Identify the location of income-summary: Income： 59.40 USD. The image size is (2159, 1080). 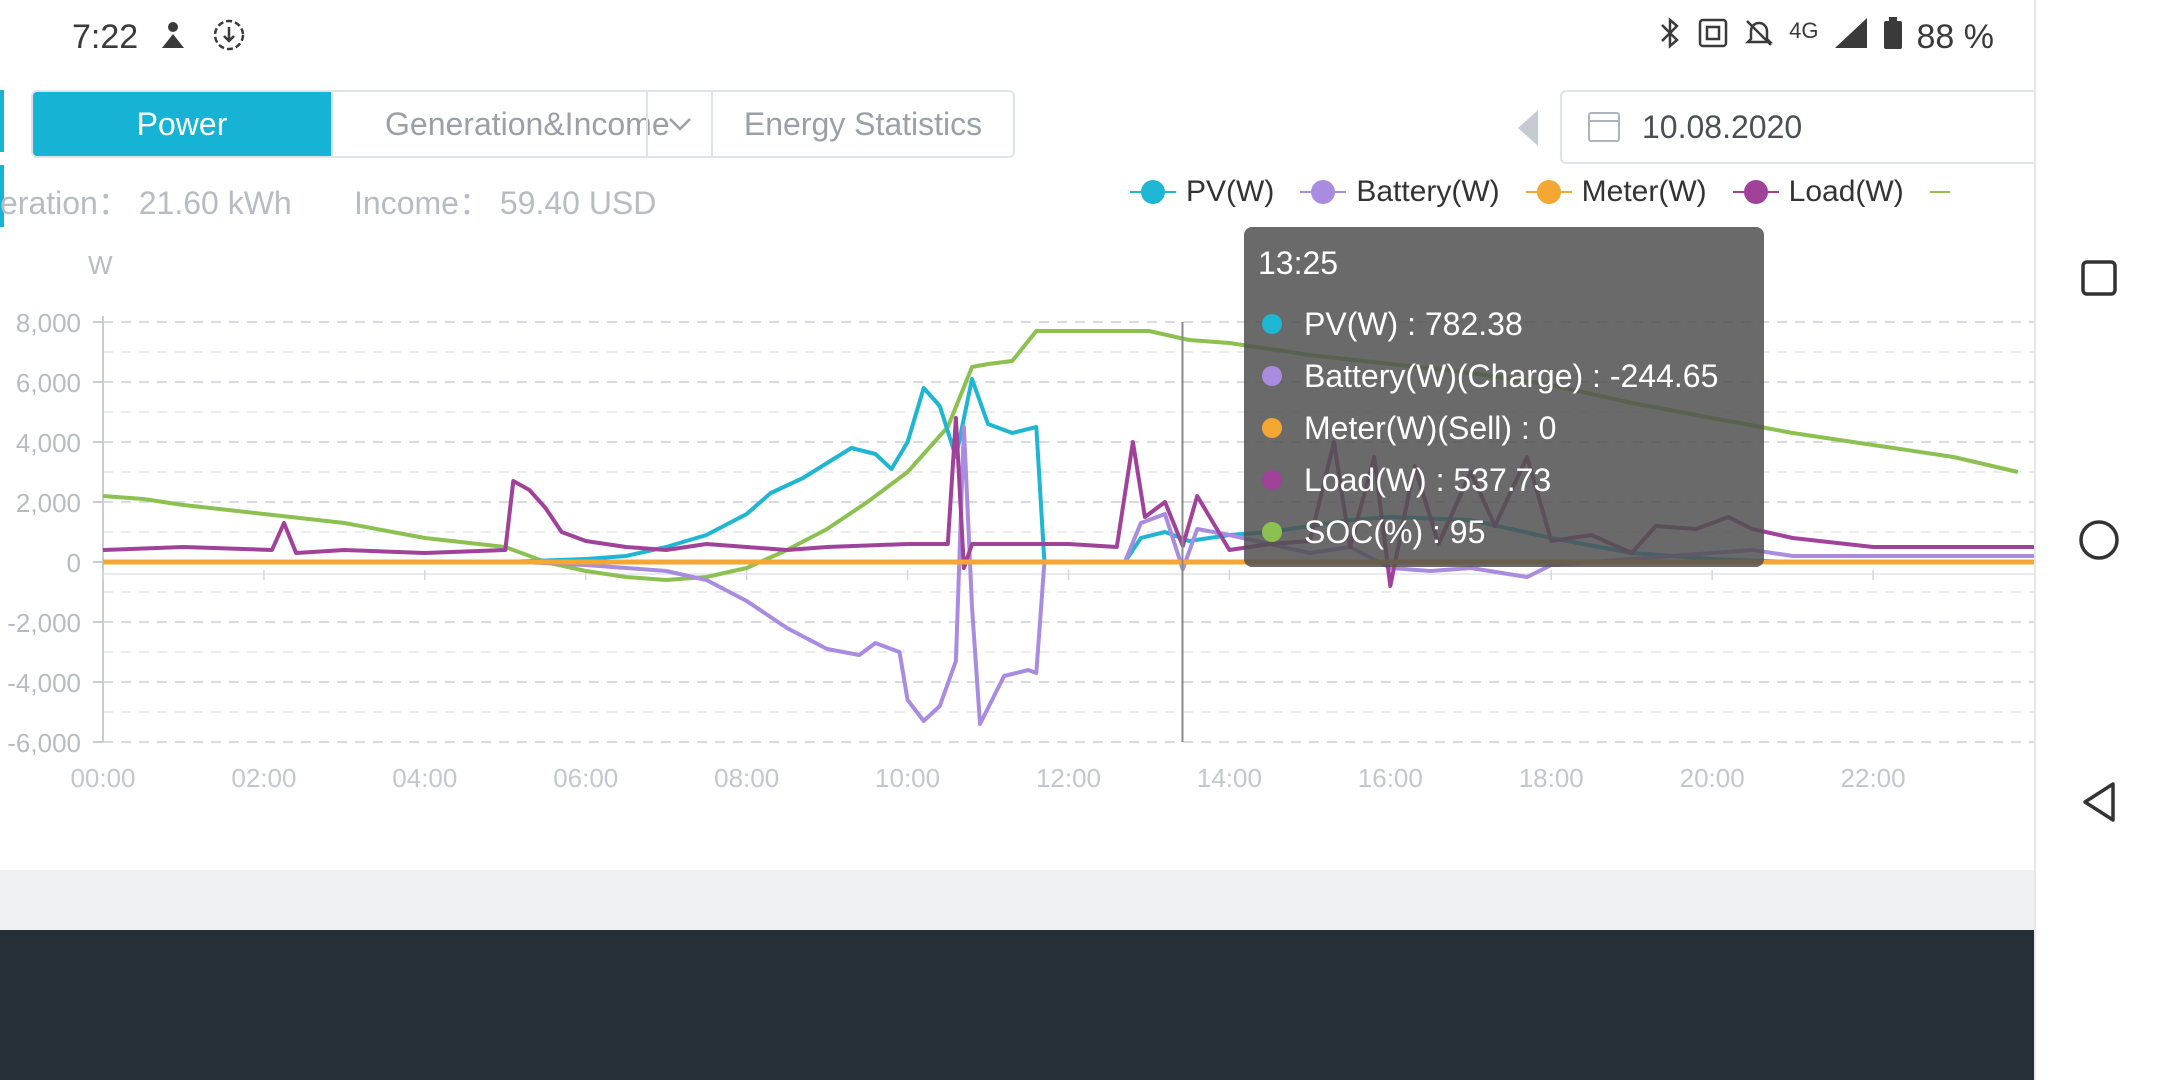
(505, 201).